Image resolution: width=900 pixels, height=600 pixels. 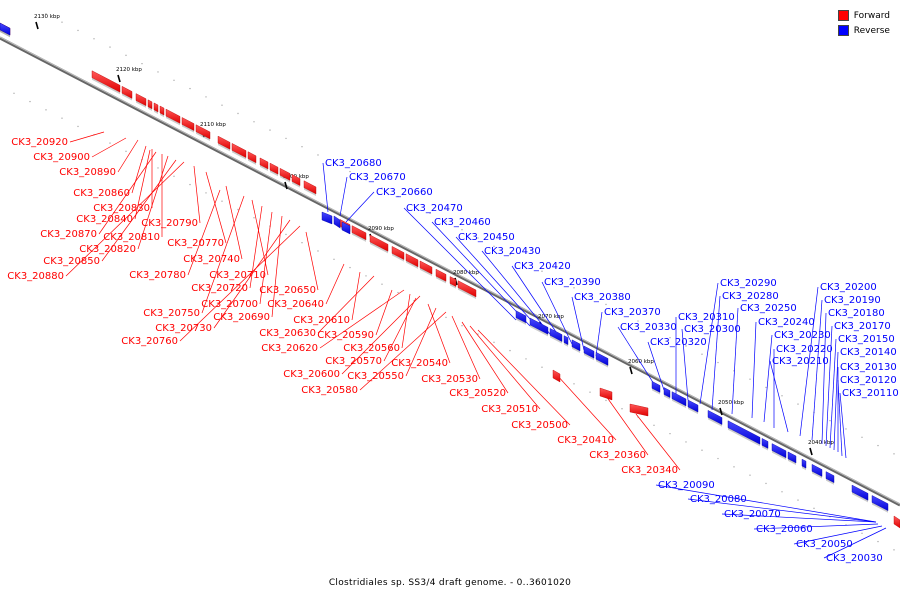 I want to click on gene-label: CK3_20080, so click(x=718, y=499).